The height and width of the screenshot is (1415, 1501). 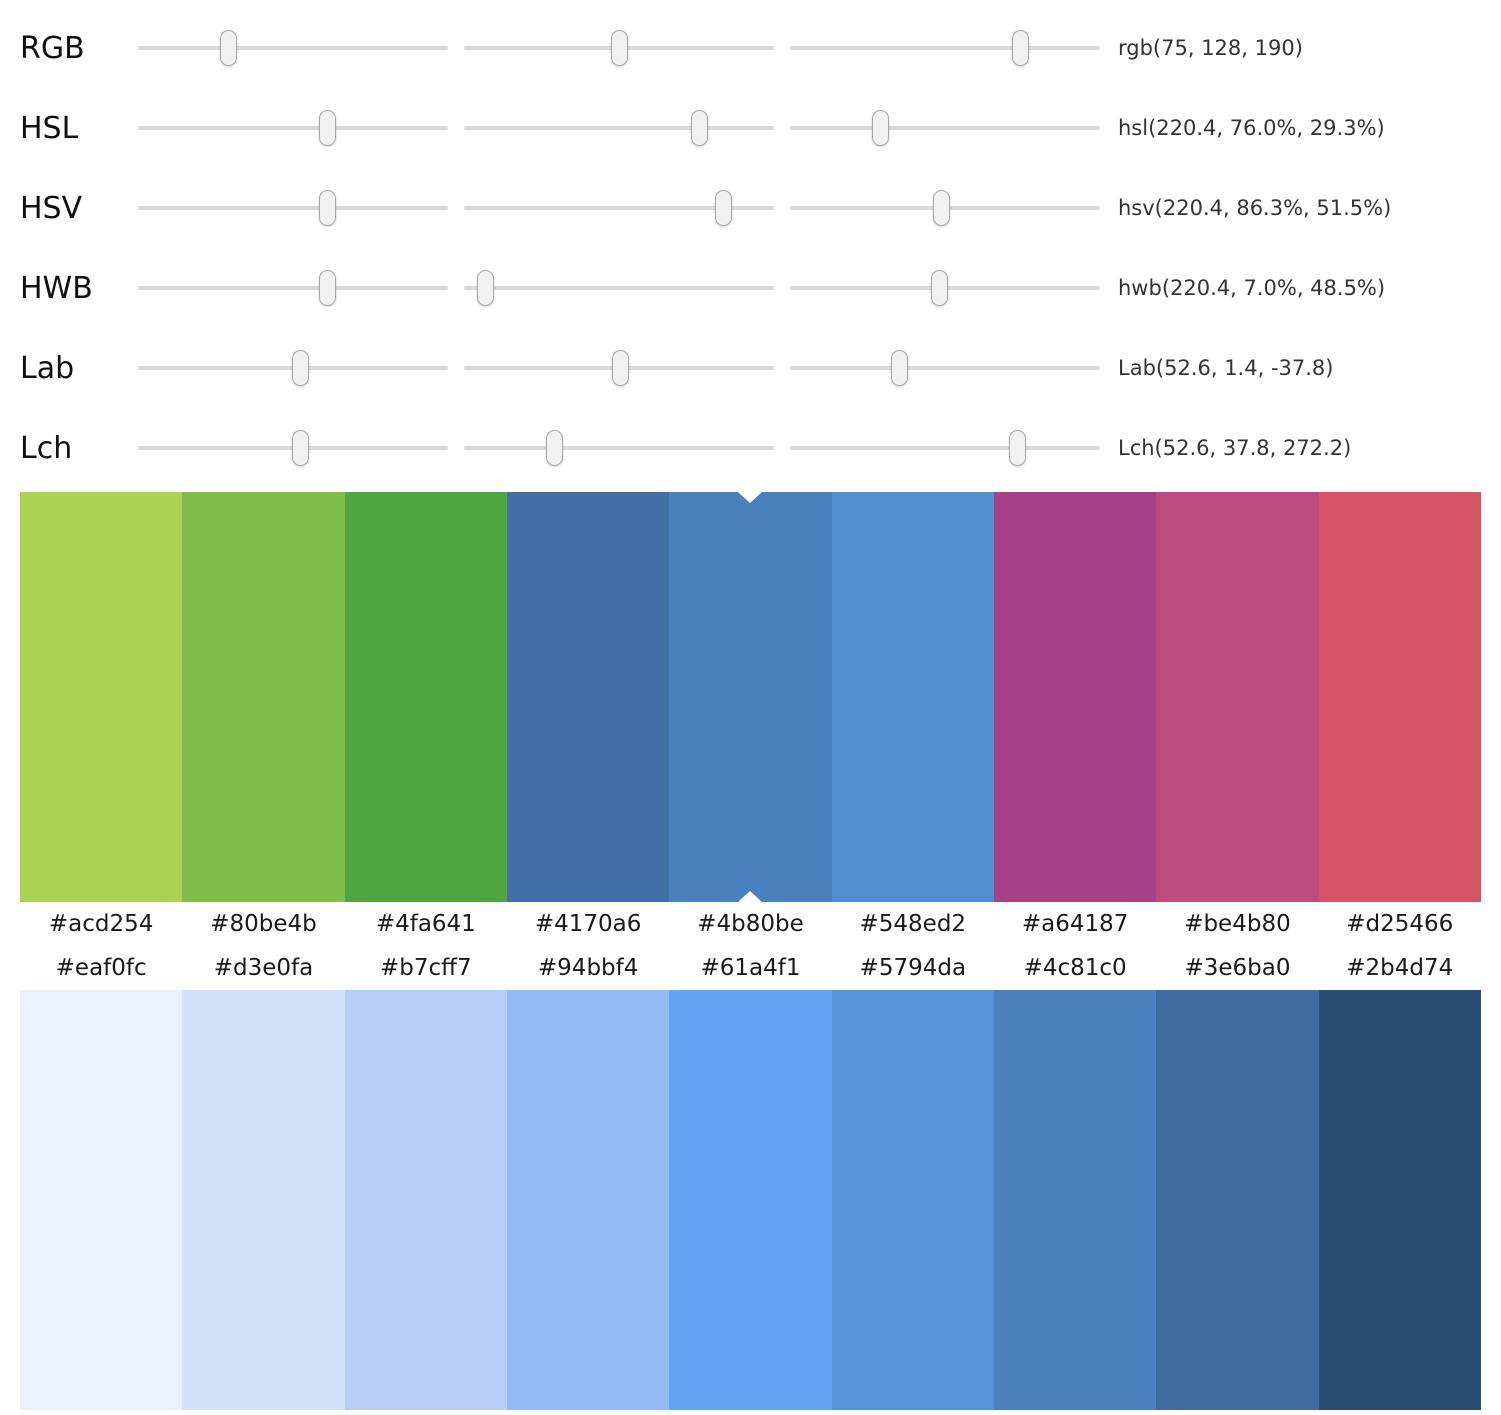 What do you see at coordinates (101, 1200) in the screenshot?
I see `color-swatch-eaf0fc` at bounding box center [101, 1200].